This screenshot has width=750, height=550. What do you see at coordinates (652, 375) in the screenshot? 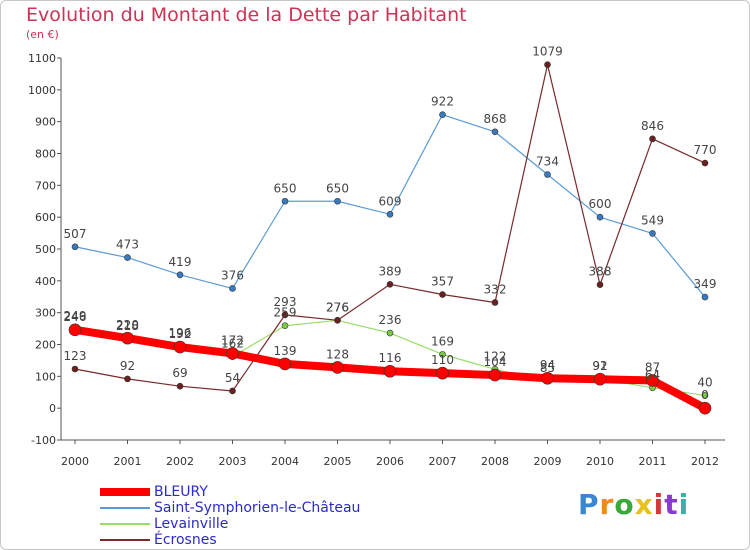
I see `data-label: 64` at bounding box center [652, 375].